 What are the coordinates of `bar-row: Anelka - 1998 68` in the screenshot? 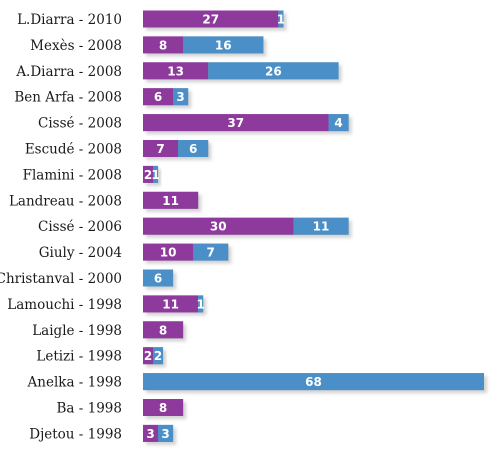 It's located at (255, 382).